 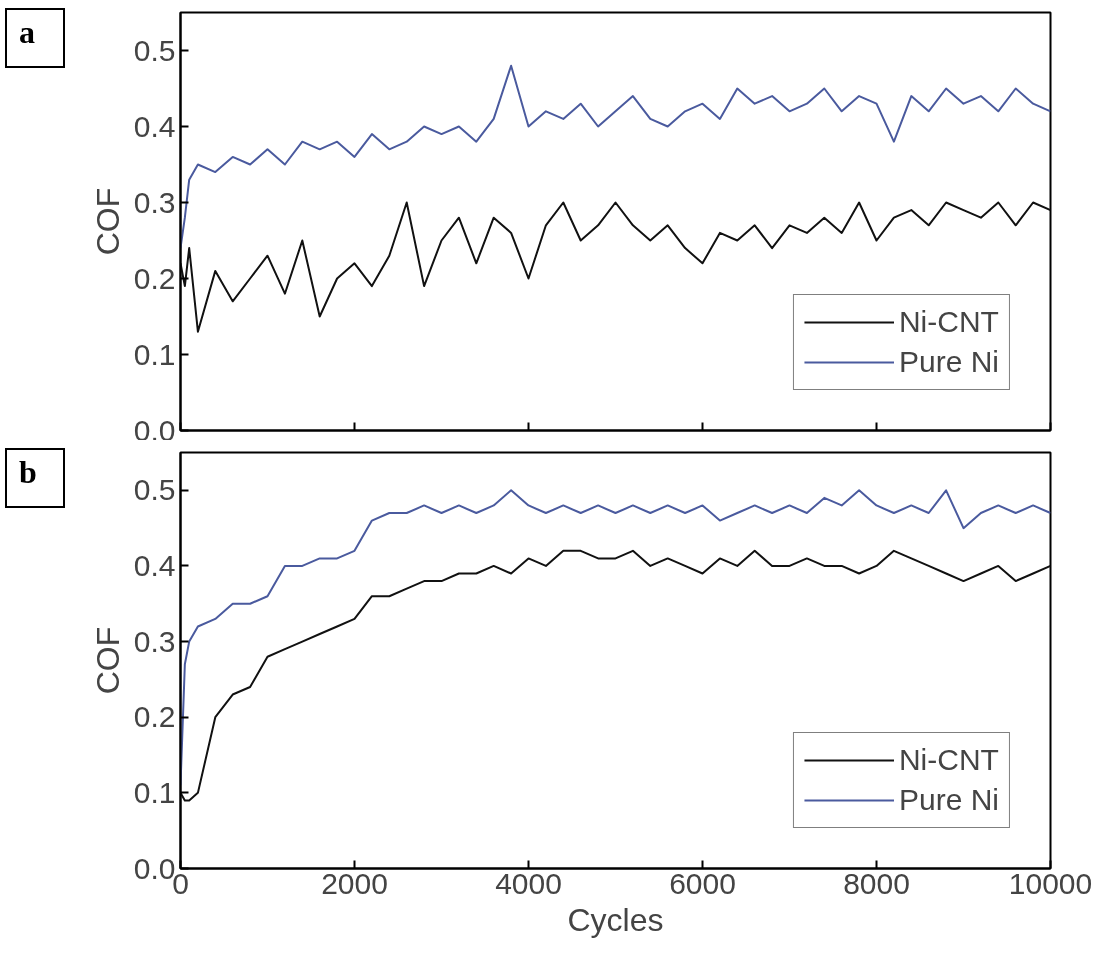 I want to click on y-tick-label: 0.0, so click(x=154, y=430).